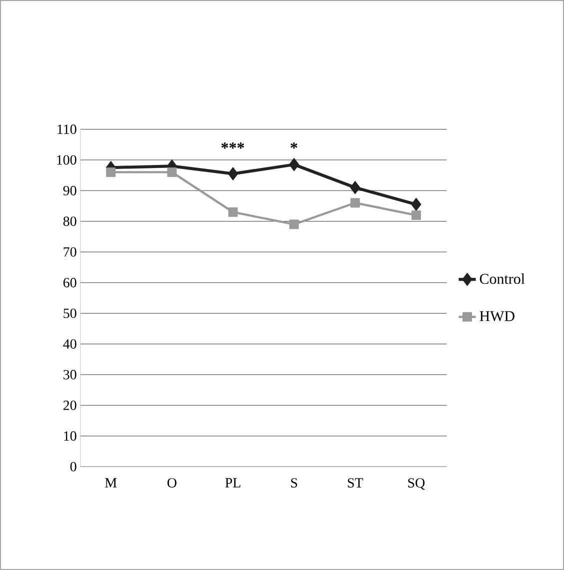  I want to click on x-tick-label: S, so click(294, 483).